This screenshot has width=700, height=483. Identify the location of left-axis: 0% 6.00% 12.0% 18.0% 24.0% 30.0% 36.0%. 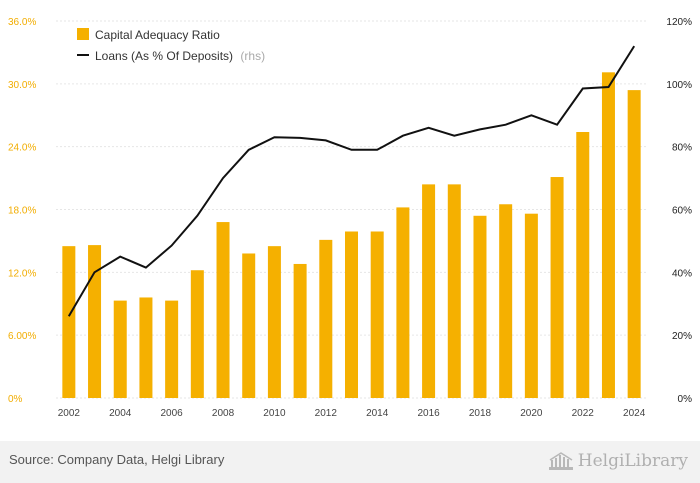
(22, 211).